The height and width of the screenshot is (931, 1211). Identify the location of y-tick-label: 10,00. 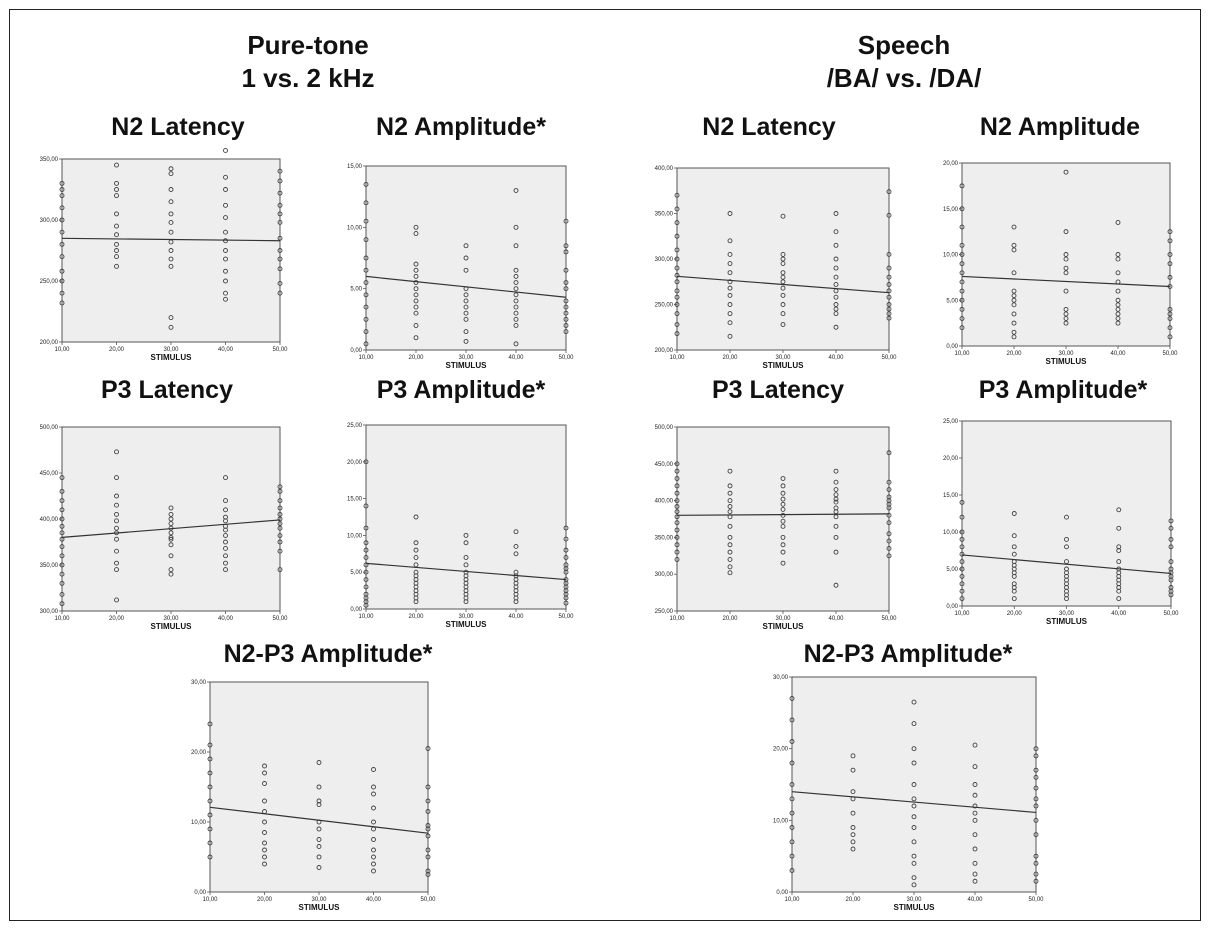
(951, 533).